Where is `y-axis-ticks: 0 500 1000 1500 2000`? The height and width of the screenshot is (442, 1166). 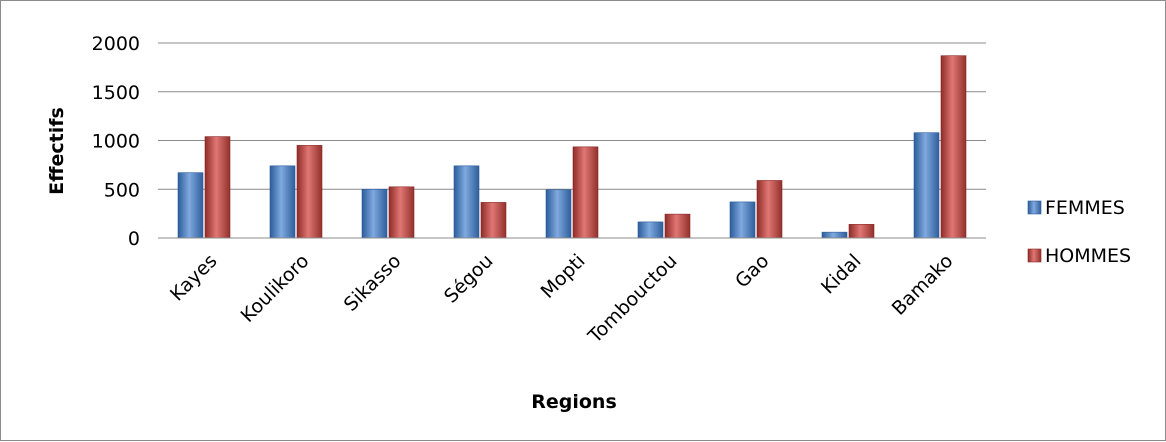 y-axis-ticks: 0 500 1000 1500 2000 is located at coordinates (116, 141).